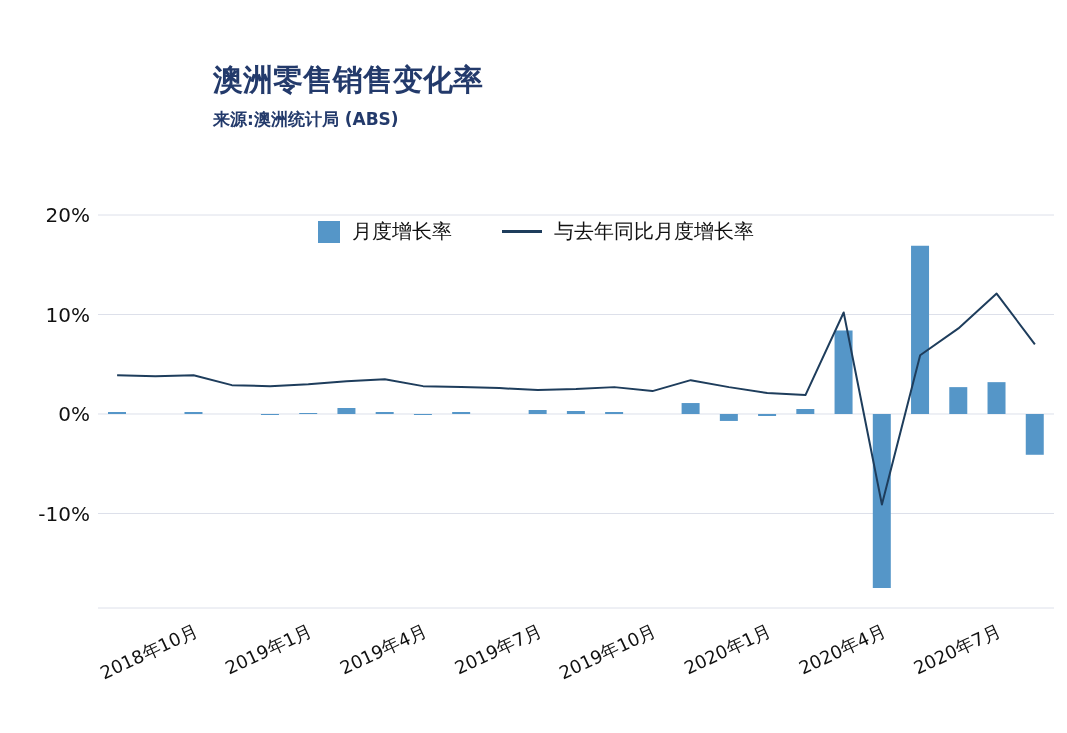 This screenshot has width=1067, height=733. What do you see at coordinates (498, 649) in the screenshot?
I see `x-tick-label: 2019年7月` at bounding box center [498, 649].